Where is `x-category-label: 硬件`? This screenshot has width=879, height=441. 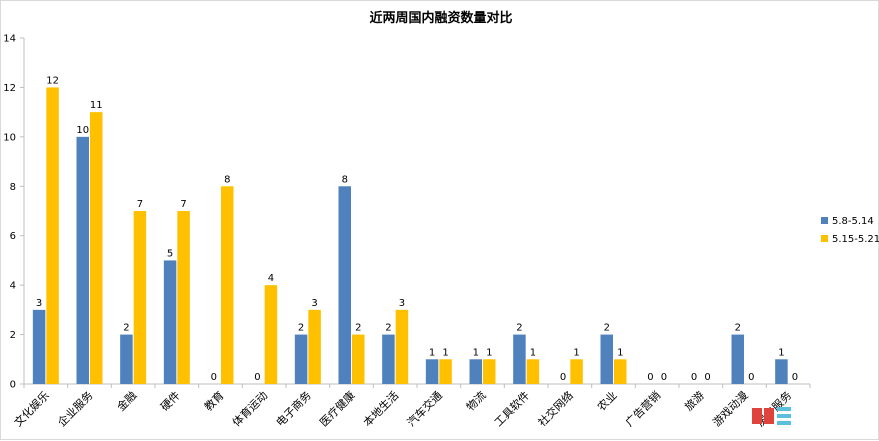
x-category-label: 硬件 is located at coordinates (170, 401).